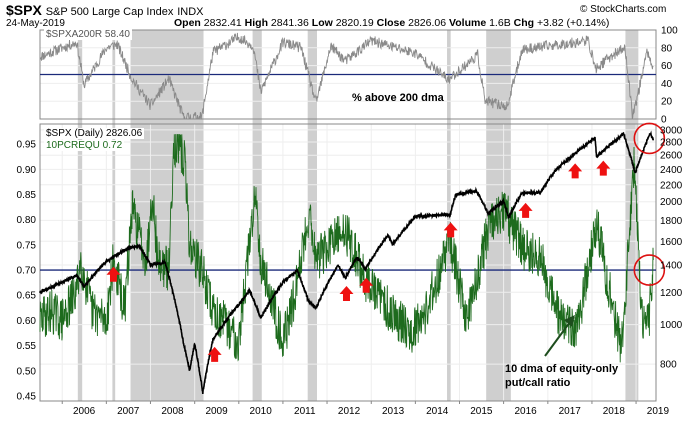  Describe the element at coordinates (354, 23) in the screenshot. I see `low-value: 2820.19` at that location.